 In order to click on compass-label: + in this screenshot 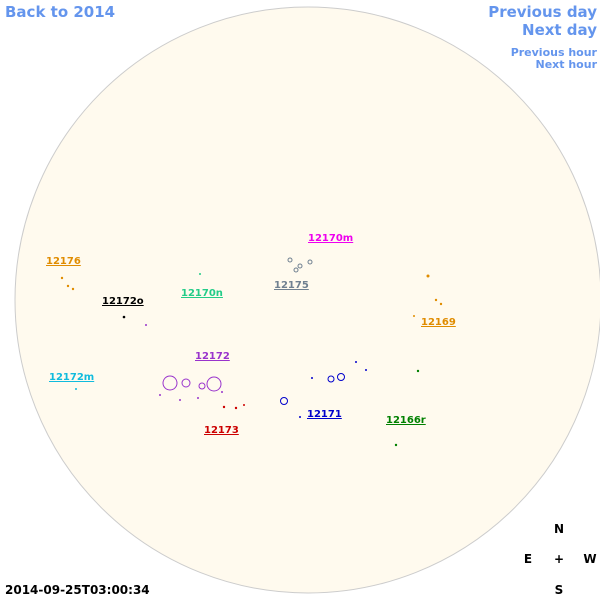, I will do `click(559, 559)`.